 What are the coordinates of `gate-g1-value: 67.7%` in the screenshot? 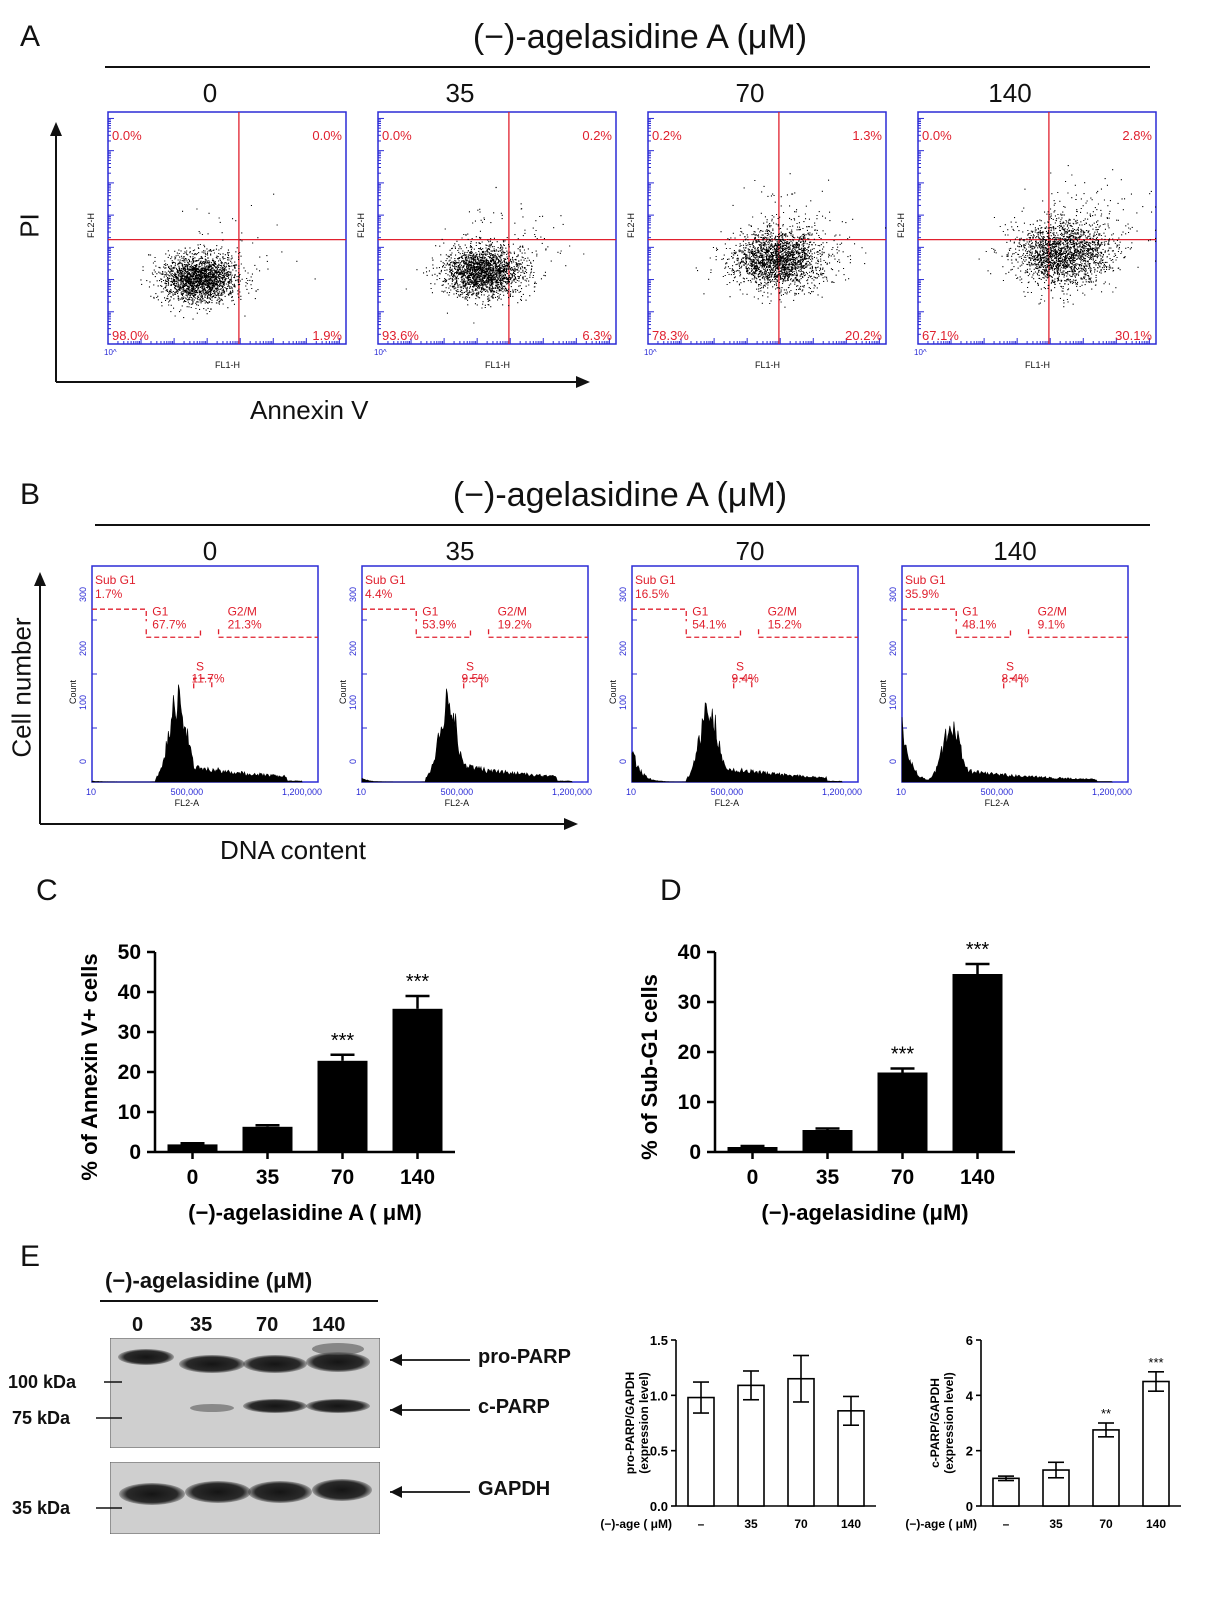 It's located at (169, 624).